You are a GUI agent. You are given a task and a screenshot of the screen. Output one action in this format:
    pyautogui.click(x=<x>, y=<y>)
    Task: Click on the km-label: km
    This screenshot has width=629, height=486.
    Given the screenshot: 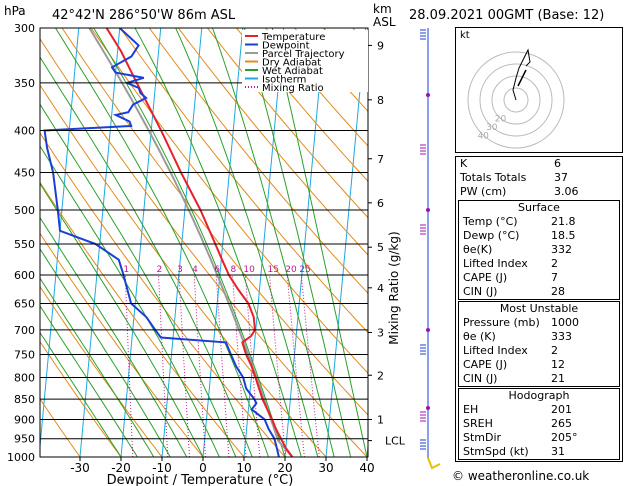 What is the action you would take?
    pyautogui.click(x=382, y=9)
    